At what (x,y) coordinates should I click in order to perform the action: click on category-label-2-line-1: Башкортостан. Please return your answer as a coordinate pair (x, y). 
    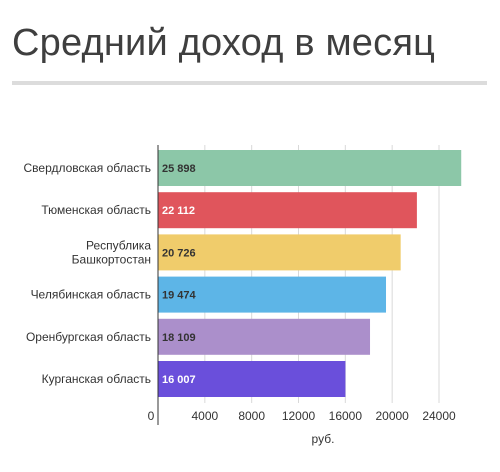
    Looking at the image, I should click on (111, 259).